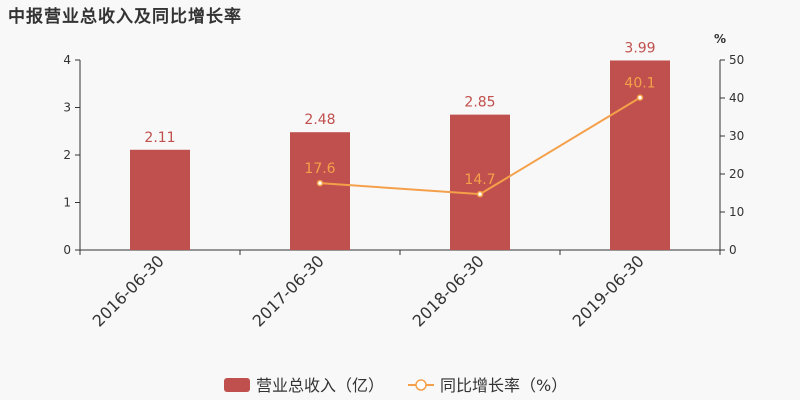  What do you see at coordinates (479, 103) in the screenshot?
I see `bar-data-label: 2.85` at bounding box center [479, 103].